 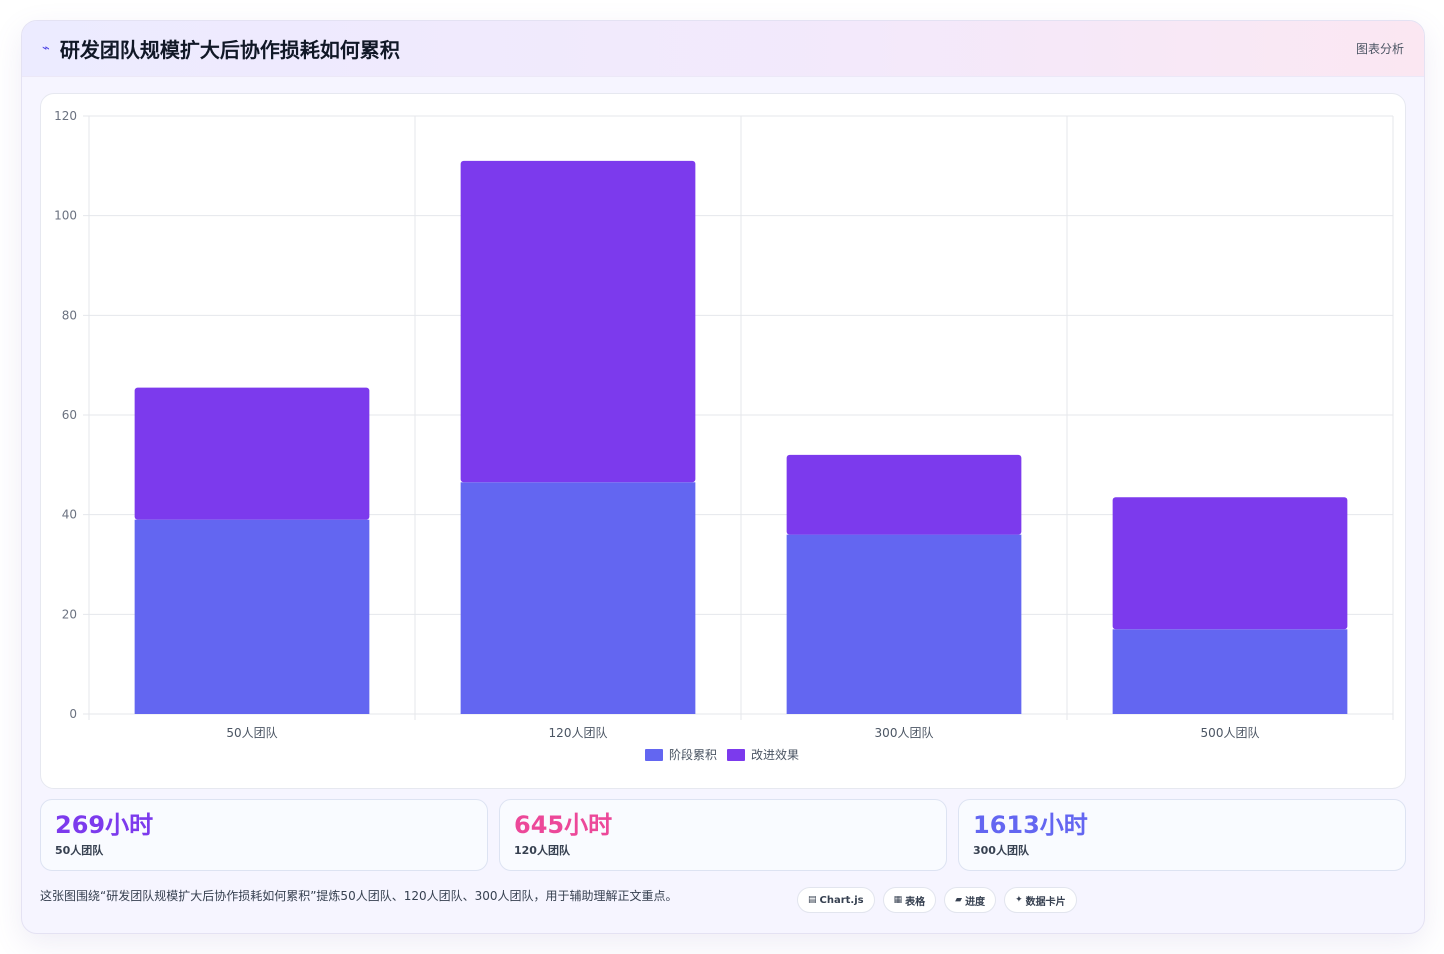 I want to click on chip-data-card: ✦ 数据卡片, so click(x=1040, y=900).